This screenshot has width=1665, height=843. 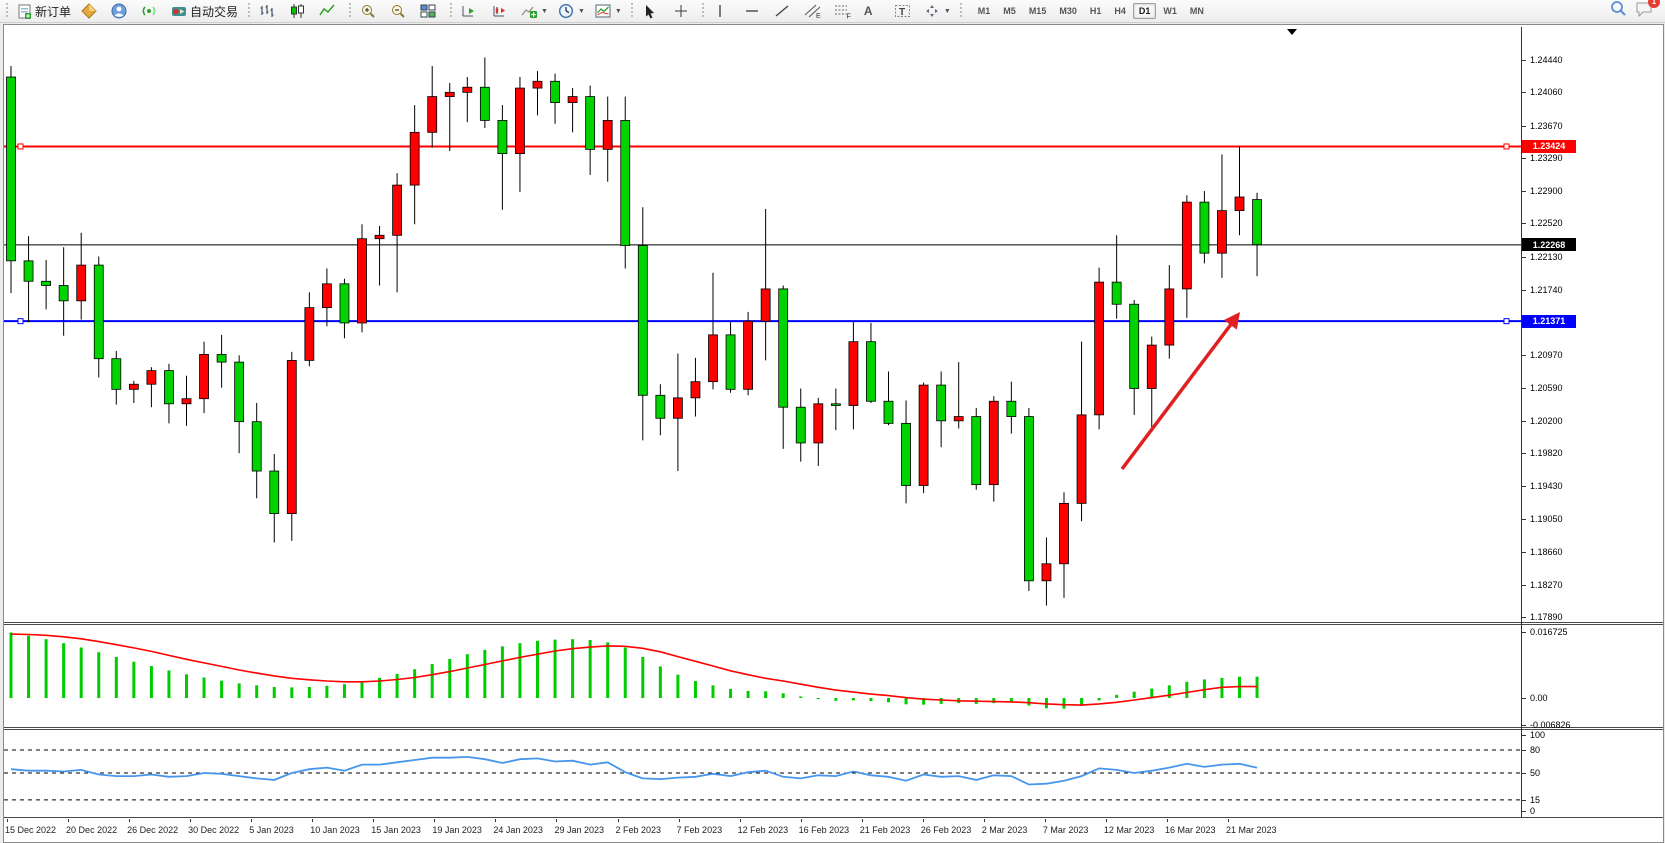 I want to click on indicators-button: ▼, so click(x=534, y=11).